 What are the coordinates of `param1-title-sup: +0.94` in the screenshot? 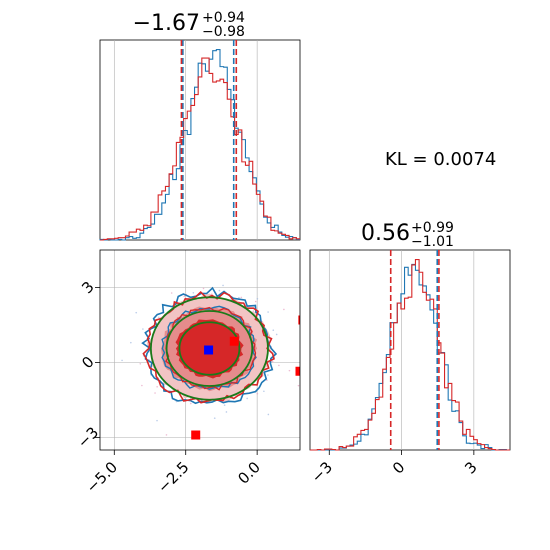 It's located at (223, 18).